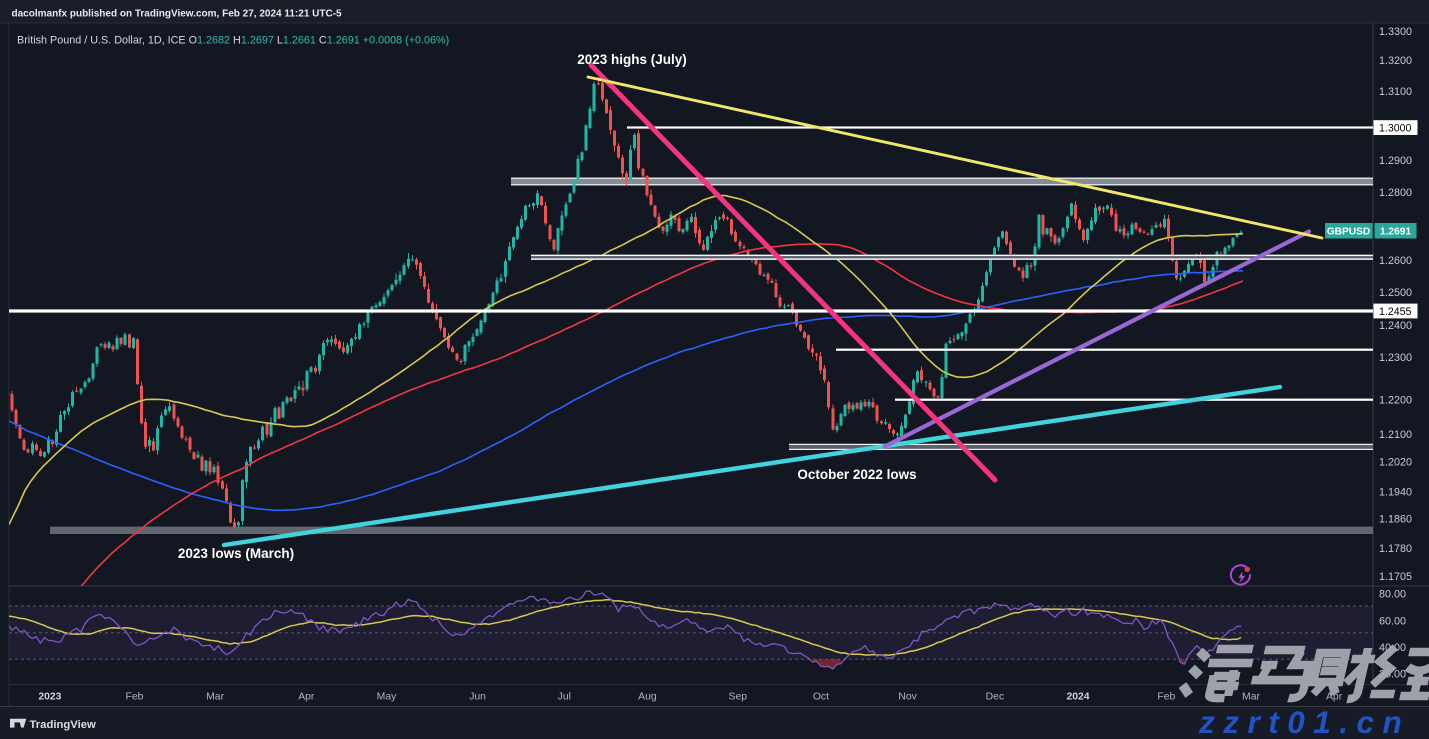  What do you see at coordinates (1395, 232) in the screenshot?
I see `svg-text: 1.2691` at bounding box center [1395, 232].